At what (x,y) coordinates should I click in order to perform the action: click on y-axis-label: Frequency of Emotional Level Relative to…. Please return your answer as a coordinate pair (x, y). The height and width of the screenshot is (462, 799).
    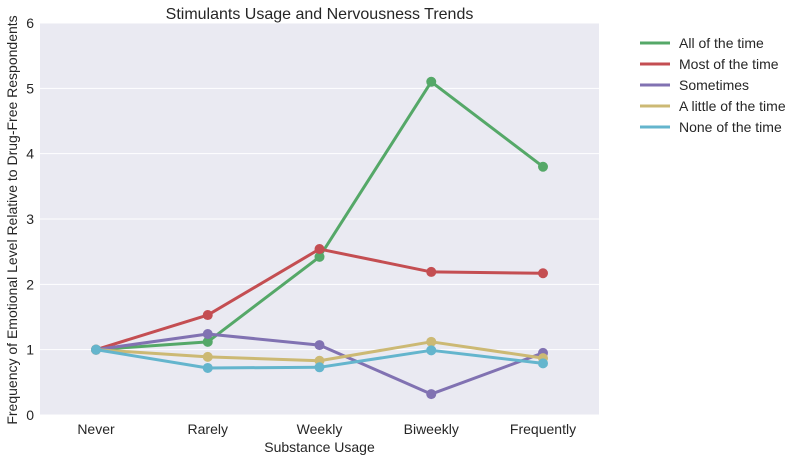
    Looking at the image, I should click on (12, 219).